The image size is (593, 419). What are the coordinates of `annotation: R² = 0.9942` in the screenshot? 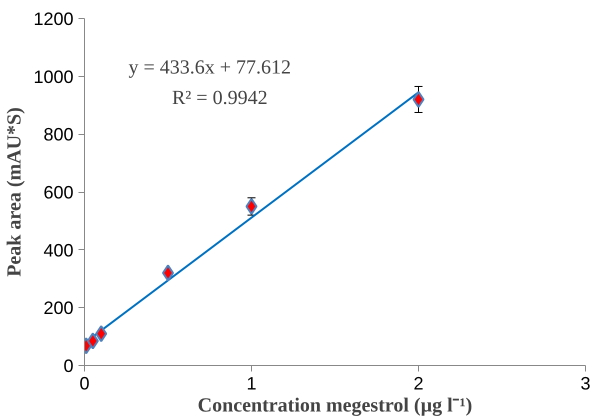 It's located at (220, 98).